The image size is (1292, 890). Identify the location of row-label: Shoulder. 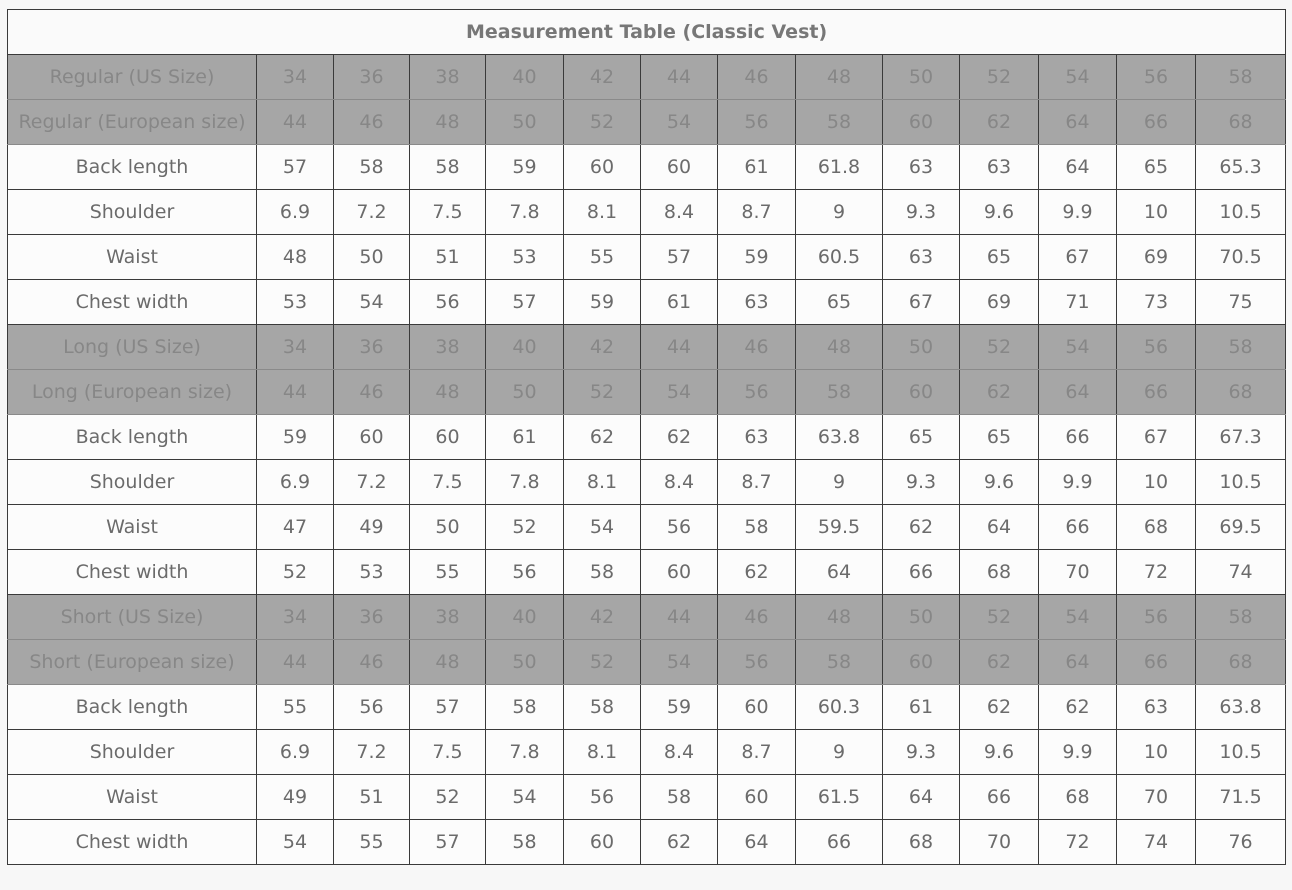
(132, 482).